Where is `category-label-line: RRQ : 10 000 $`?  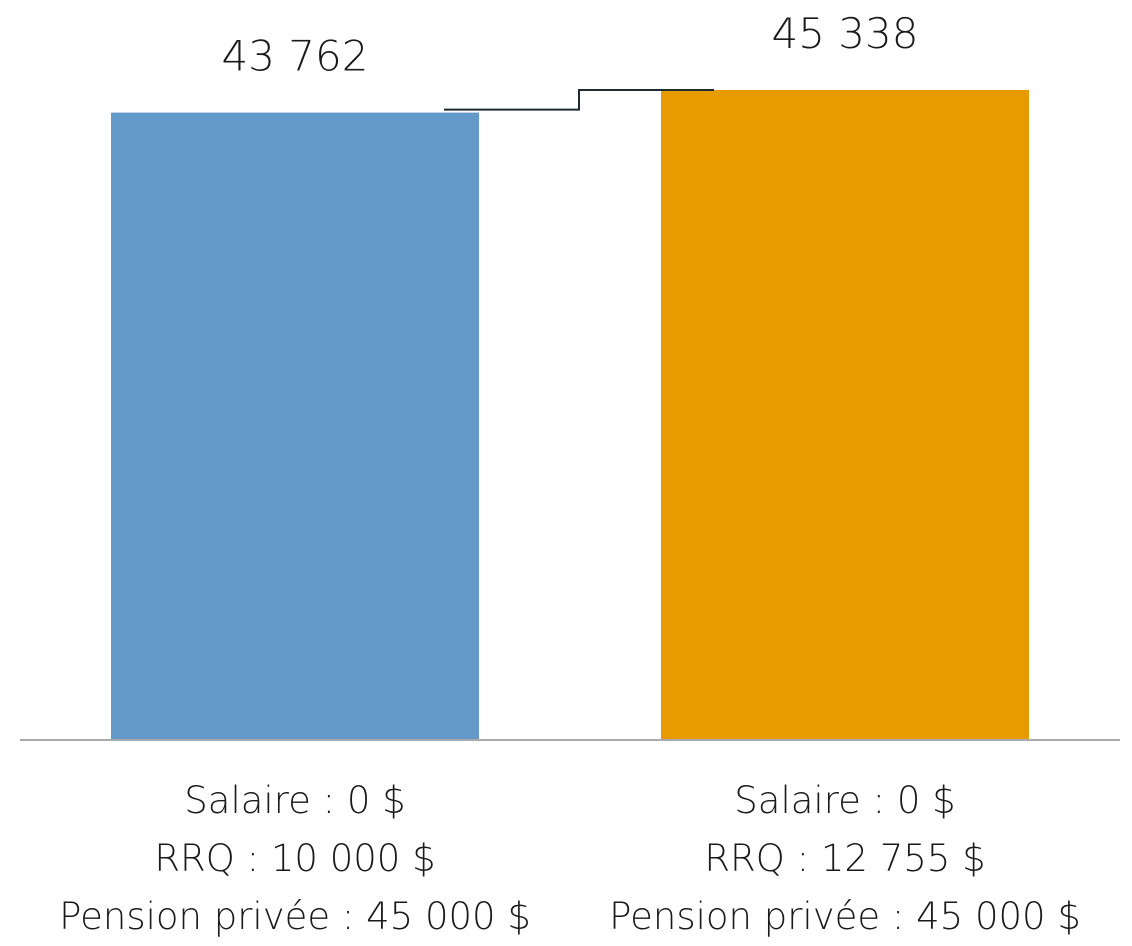
category-label-line: RRQ : 10 000 $ is located at coordinates (295, 858).